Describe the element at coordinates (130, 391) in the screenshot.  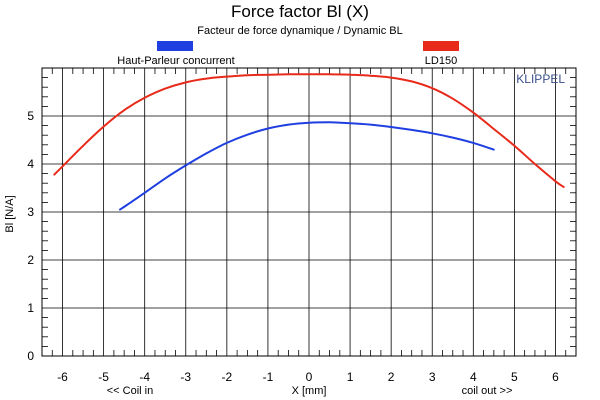
I see `coil-in-label: << Coil in` at that location.